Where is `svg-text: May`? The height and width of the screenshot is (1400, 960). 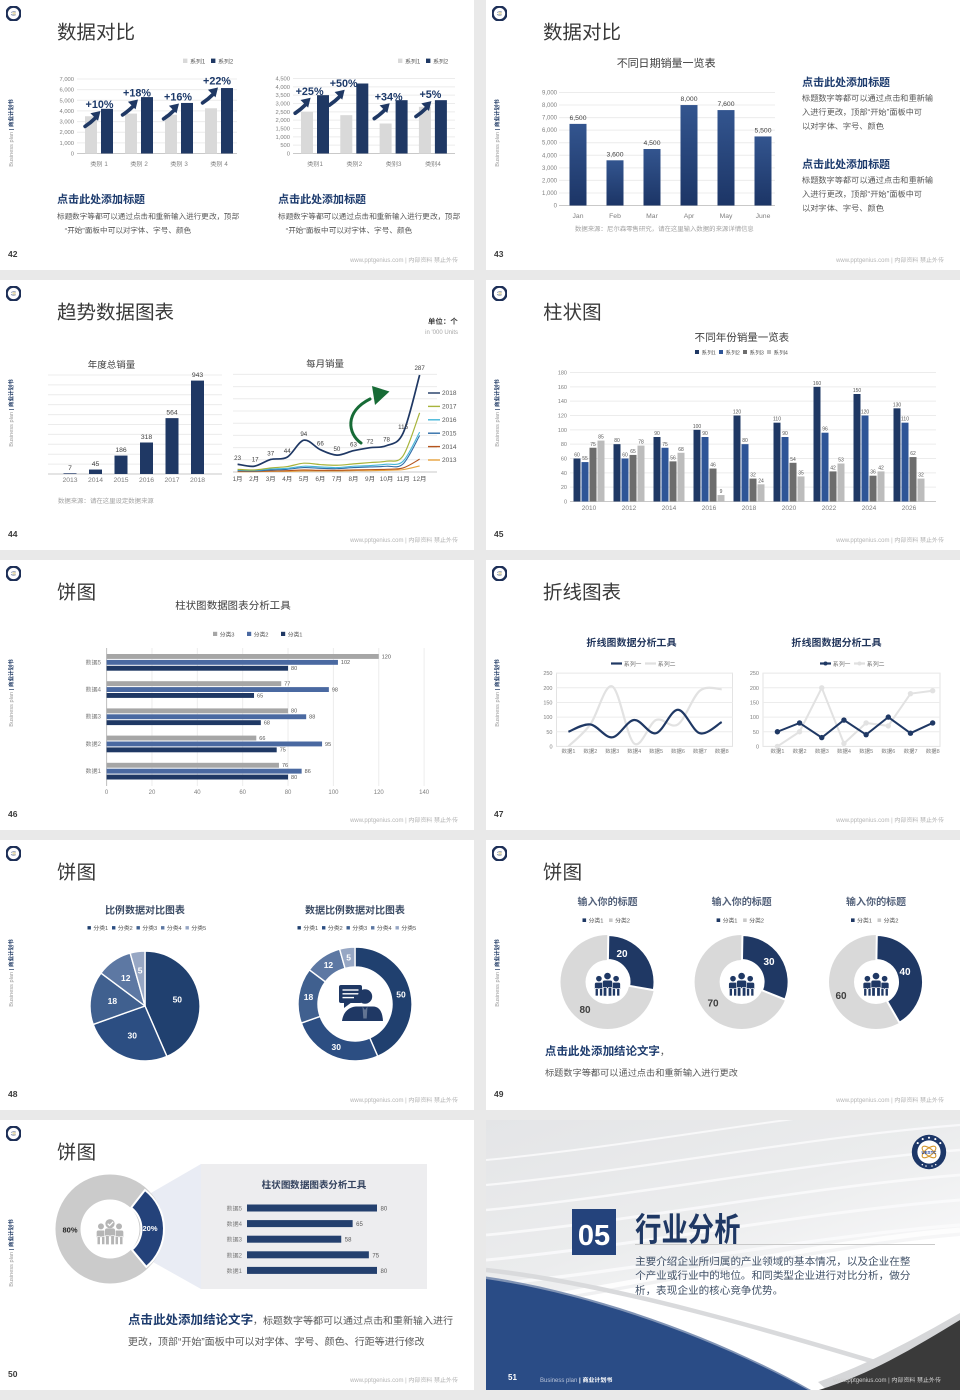 svg-text: May is located at coordinates (726, 216).